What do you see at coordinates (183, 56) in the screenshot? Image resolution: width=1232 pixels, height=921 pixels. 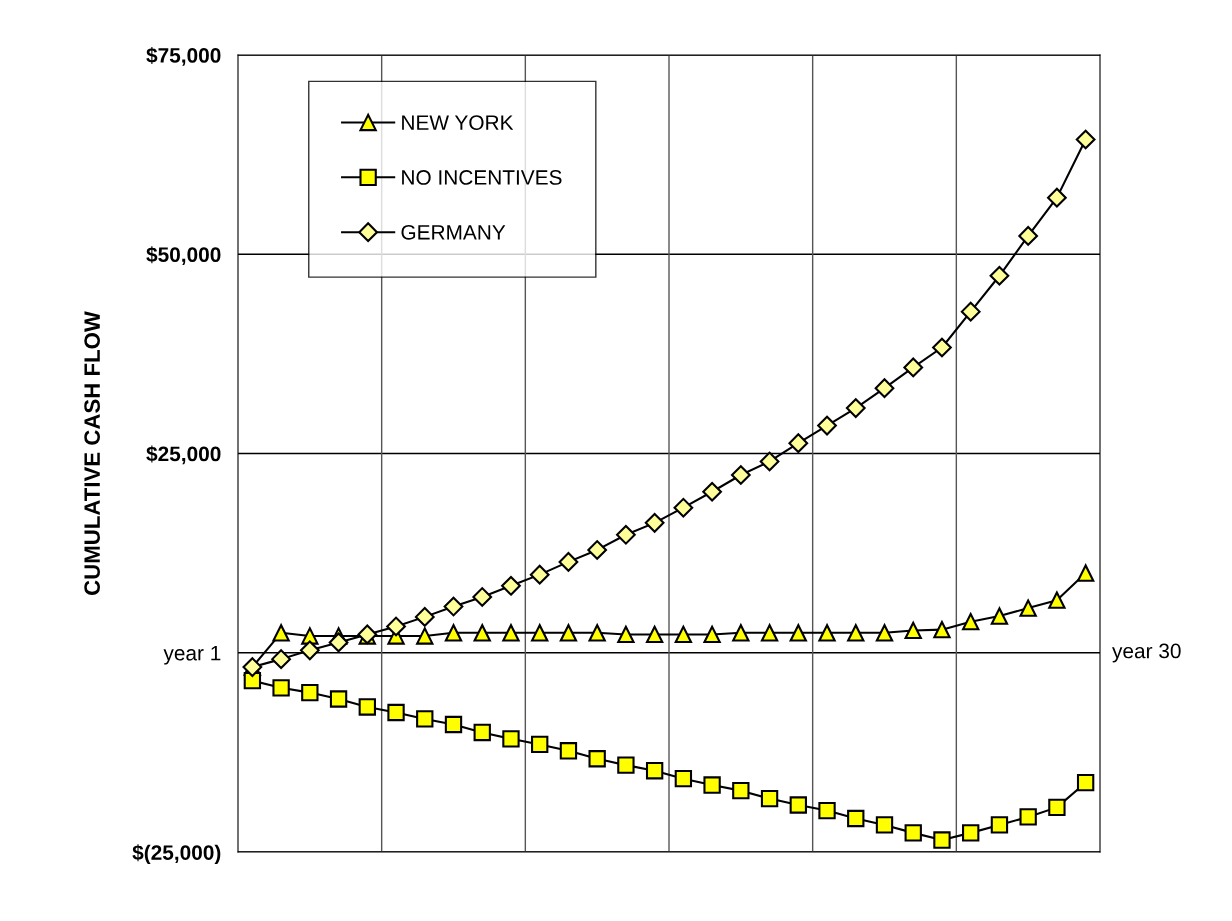 I see `y-tick-label: $75,000` at bounding box center [183, 56].